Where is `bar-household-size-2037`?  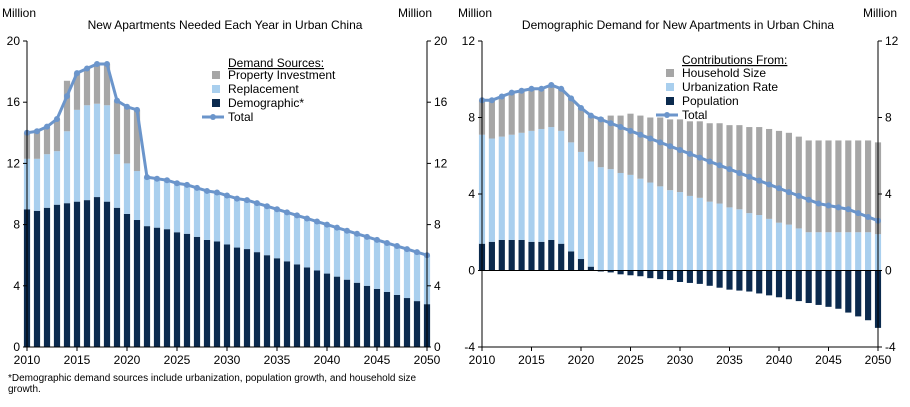
bar-household-size-2037 is located at coordinates (749, 170).